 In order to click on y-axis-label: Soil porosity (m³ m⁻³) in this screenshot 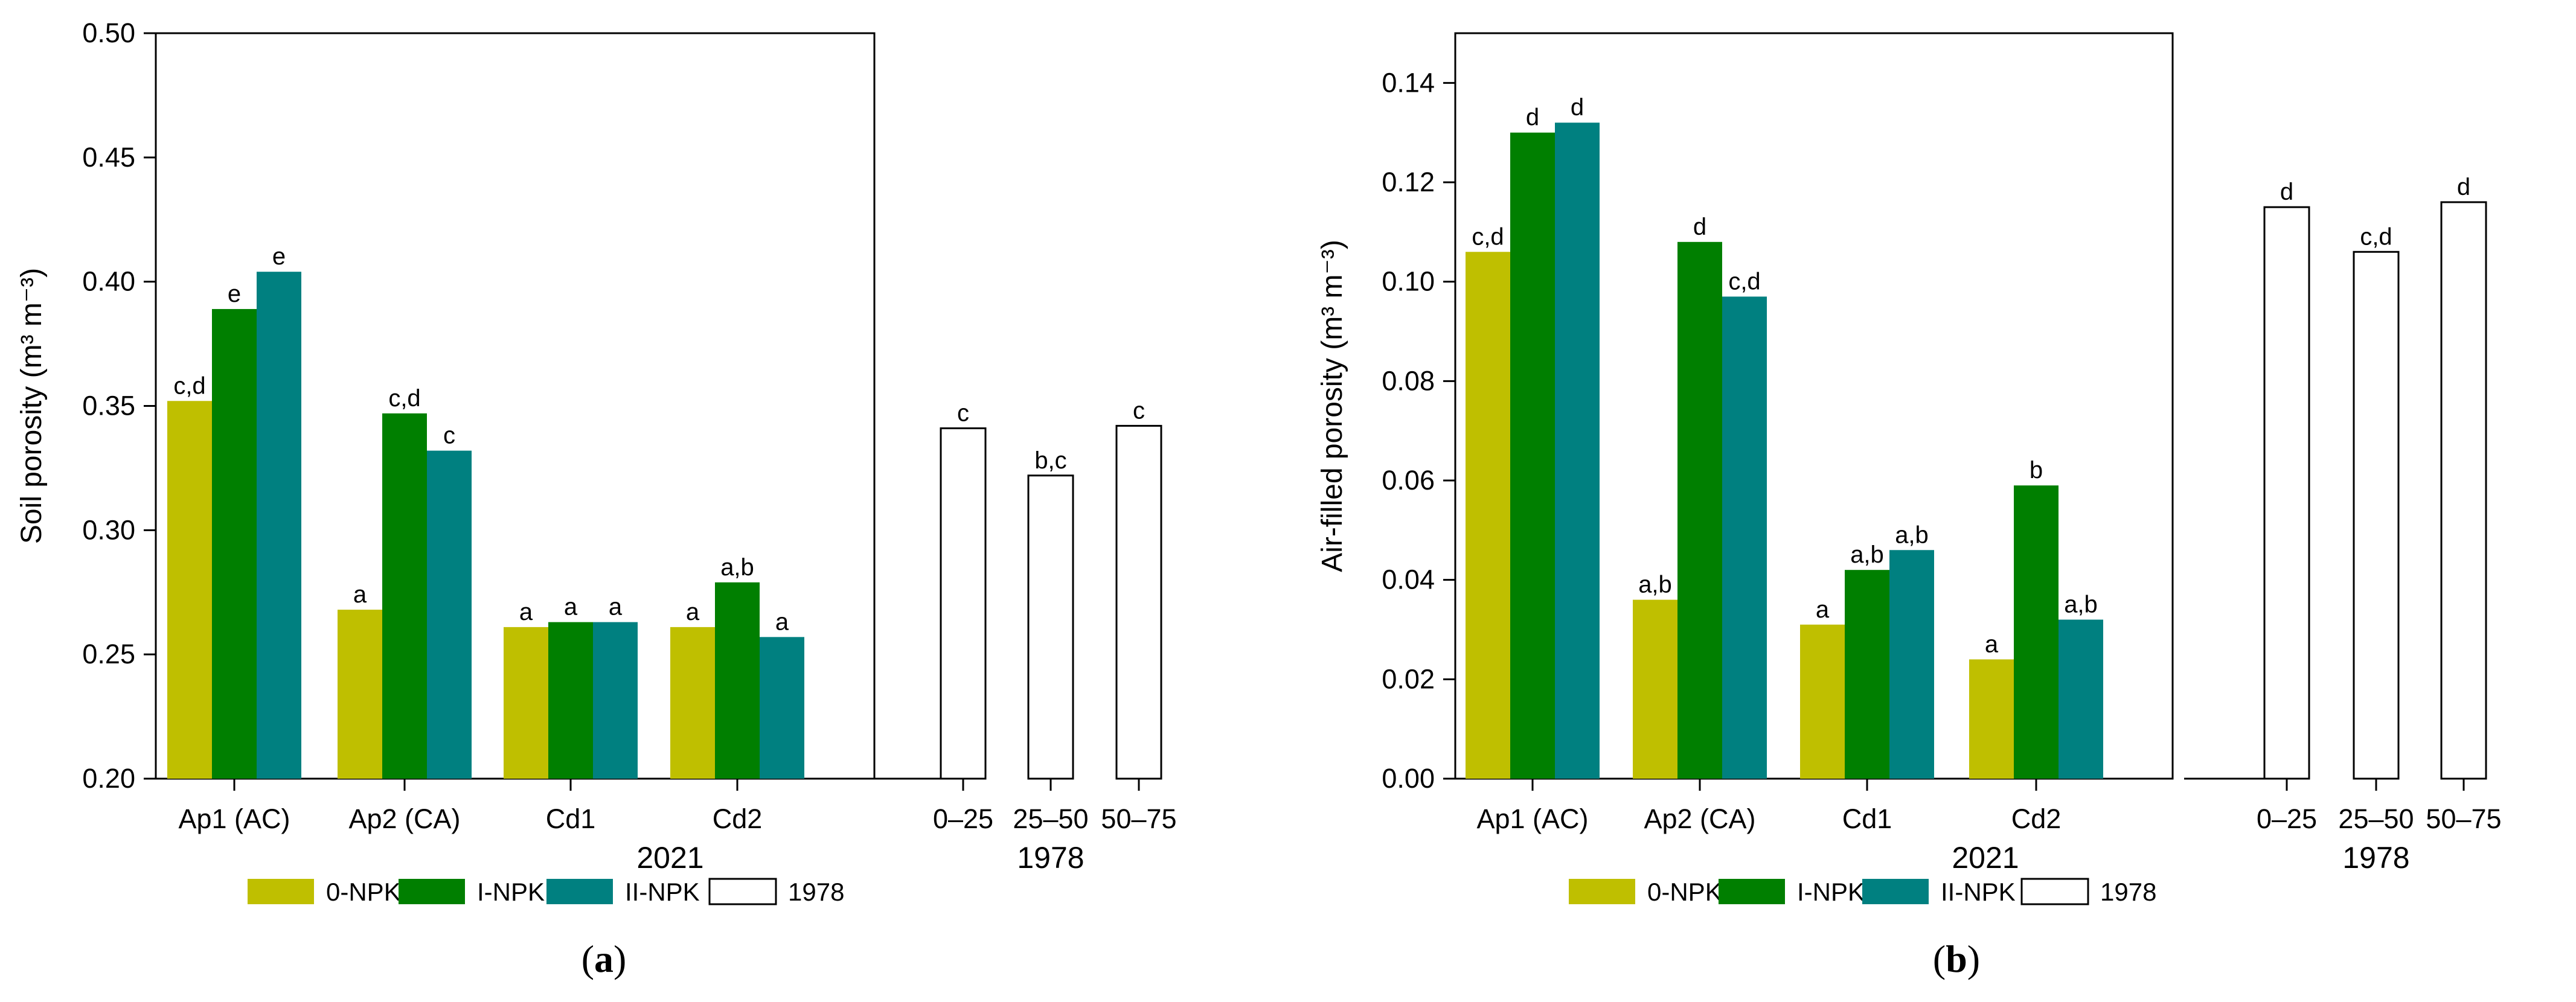, I will do `click(32, 406)`.